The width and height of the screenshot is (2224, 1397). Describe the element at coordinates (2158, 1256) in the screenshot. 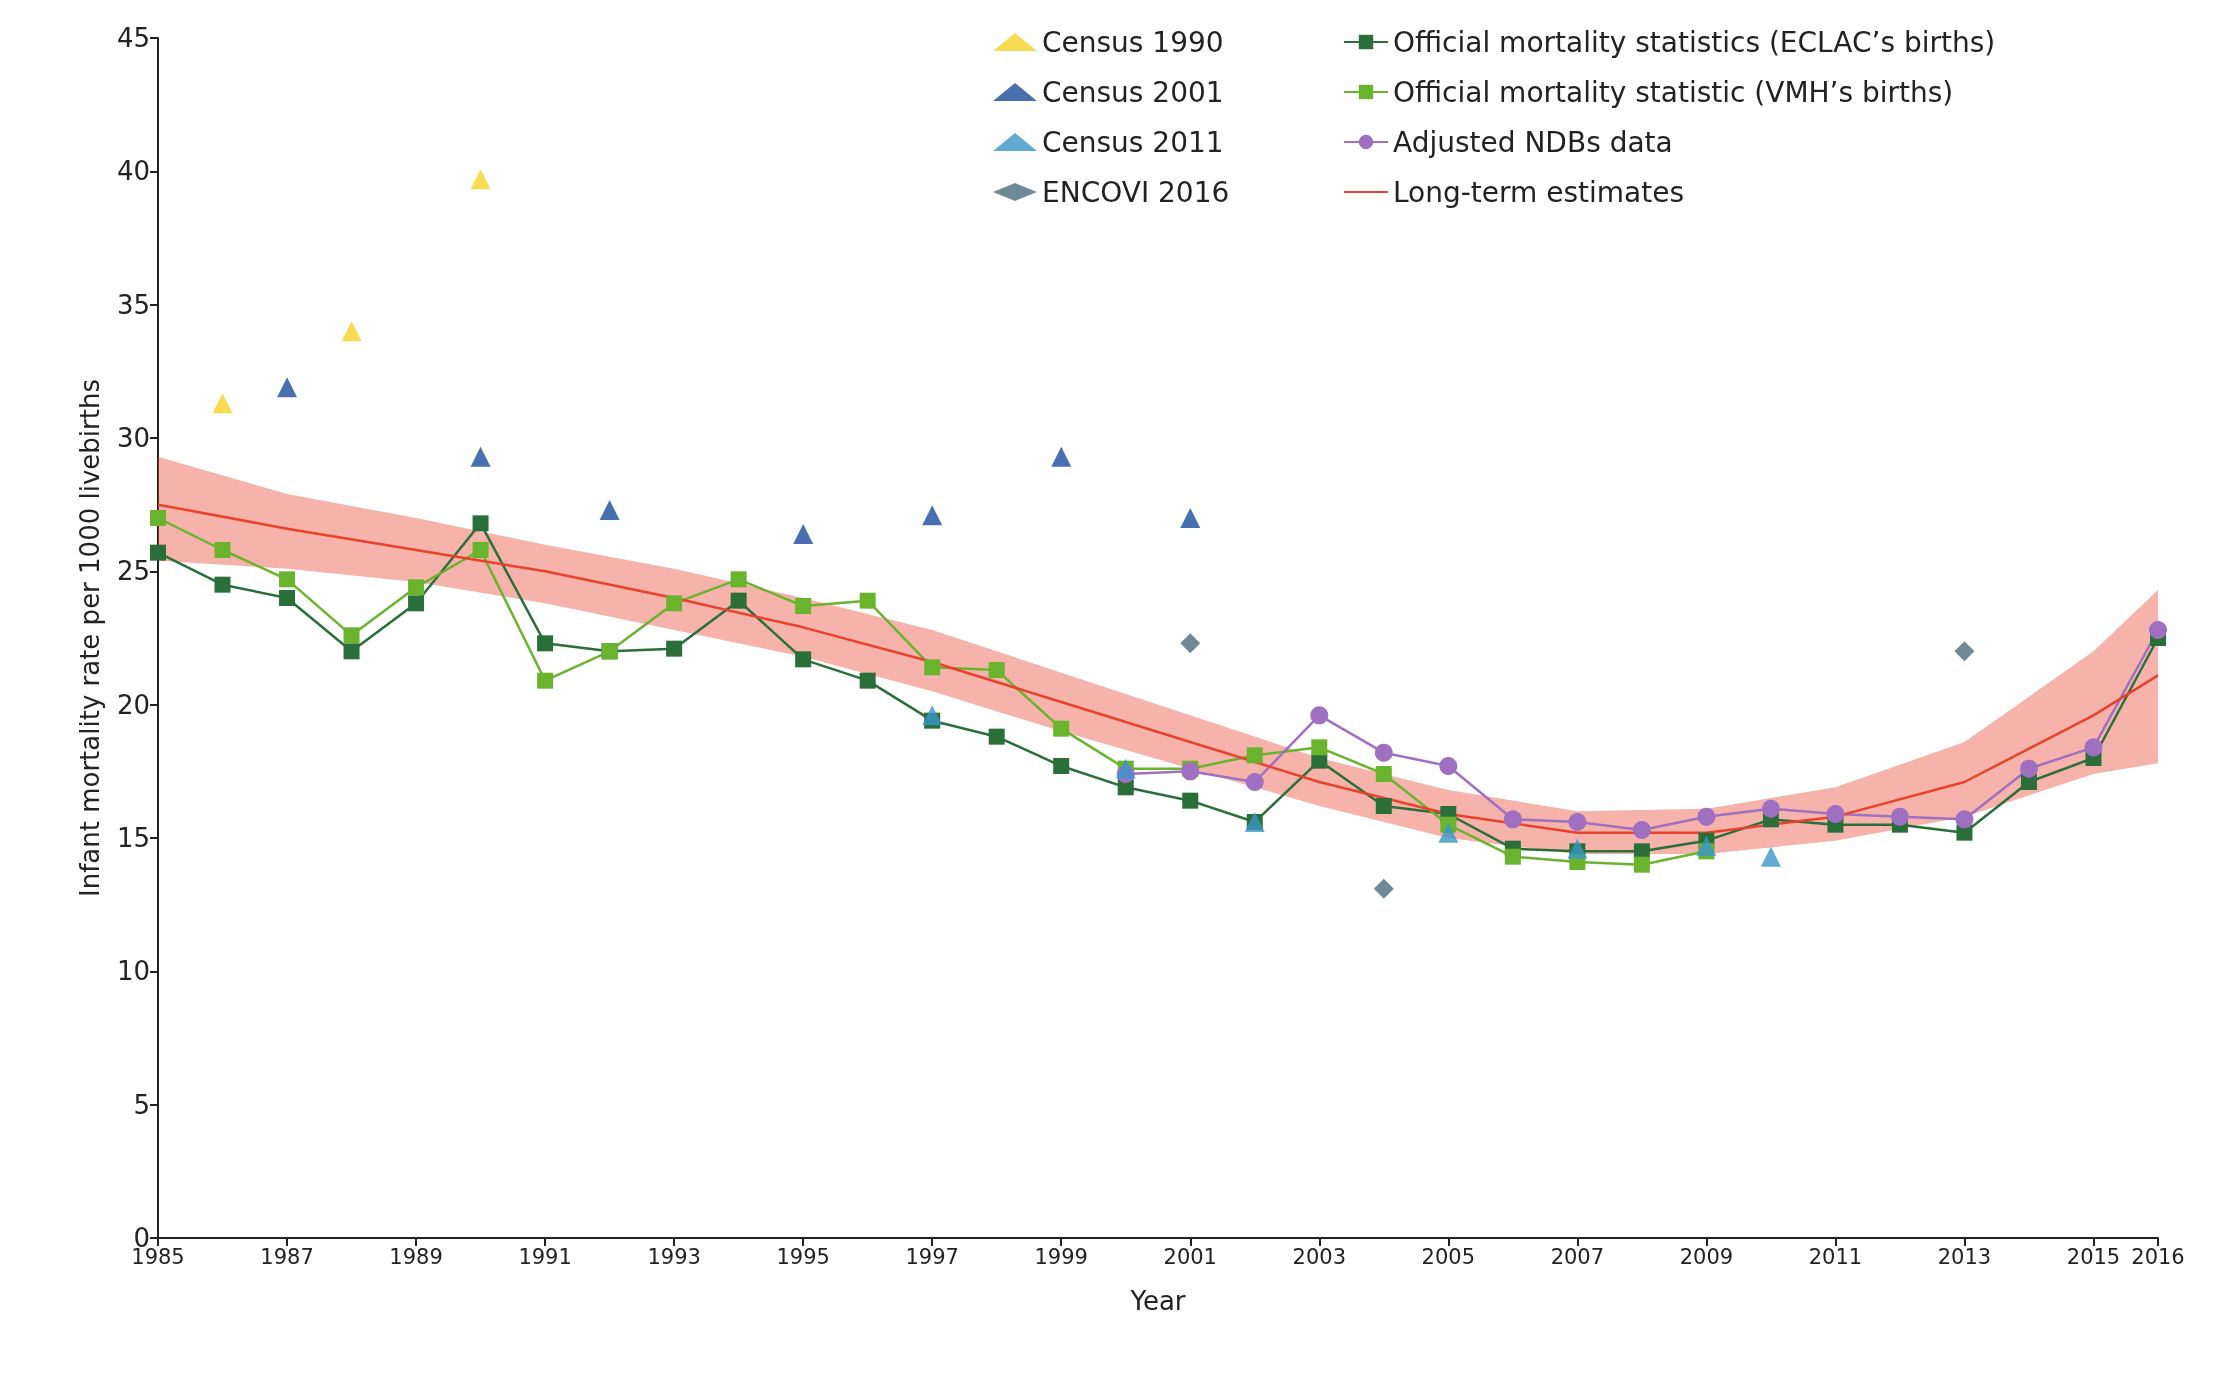

I see `x-tick-label: 2016` at that location.